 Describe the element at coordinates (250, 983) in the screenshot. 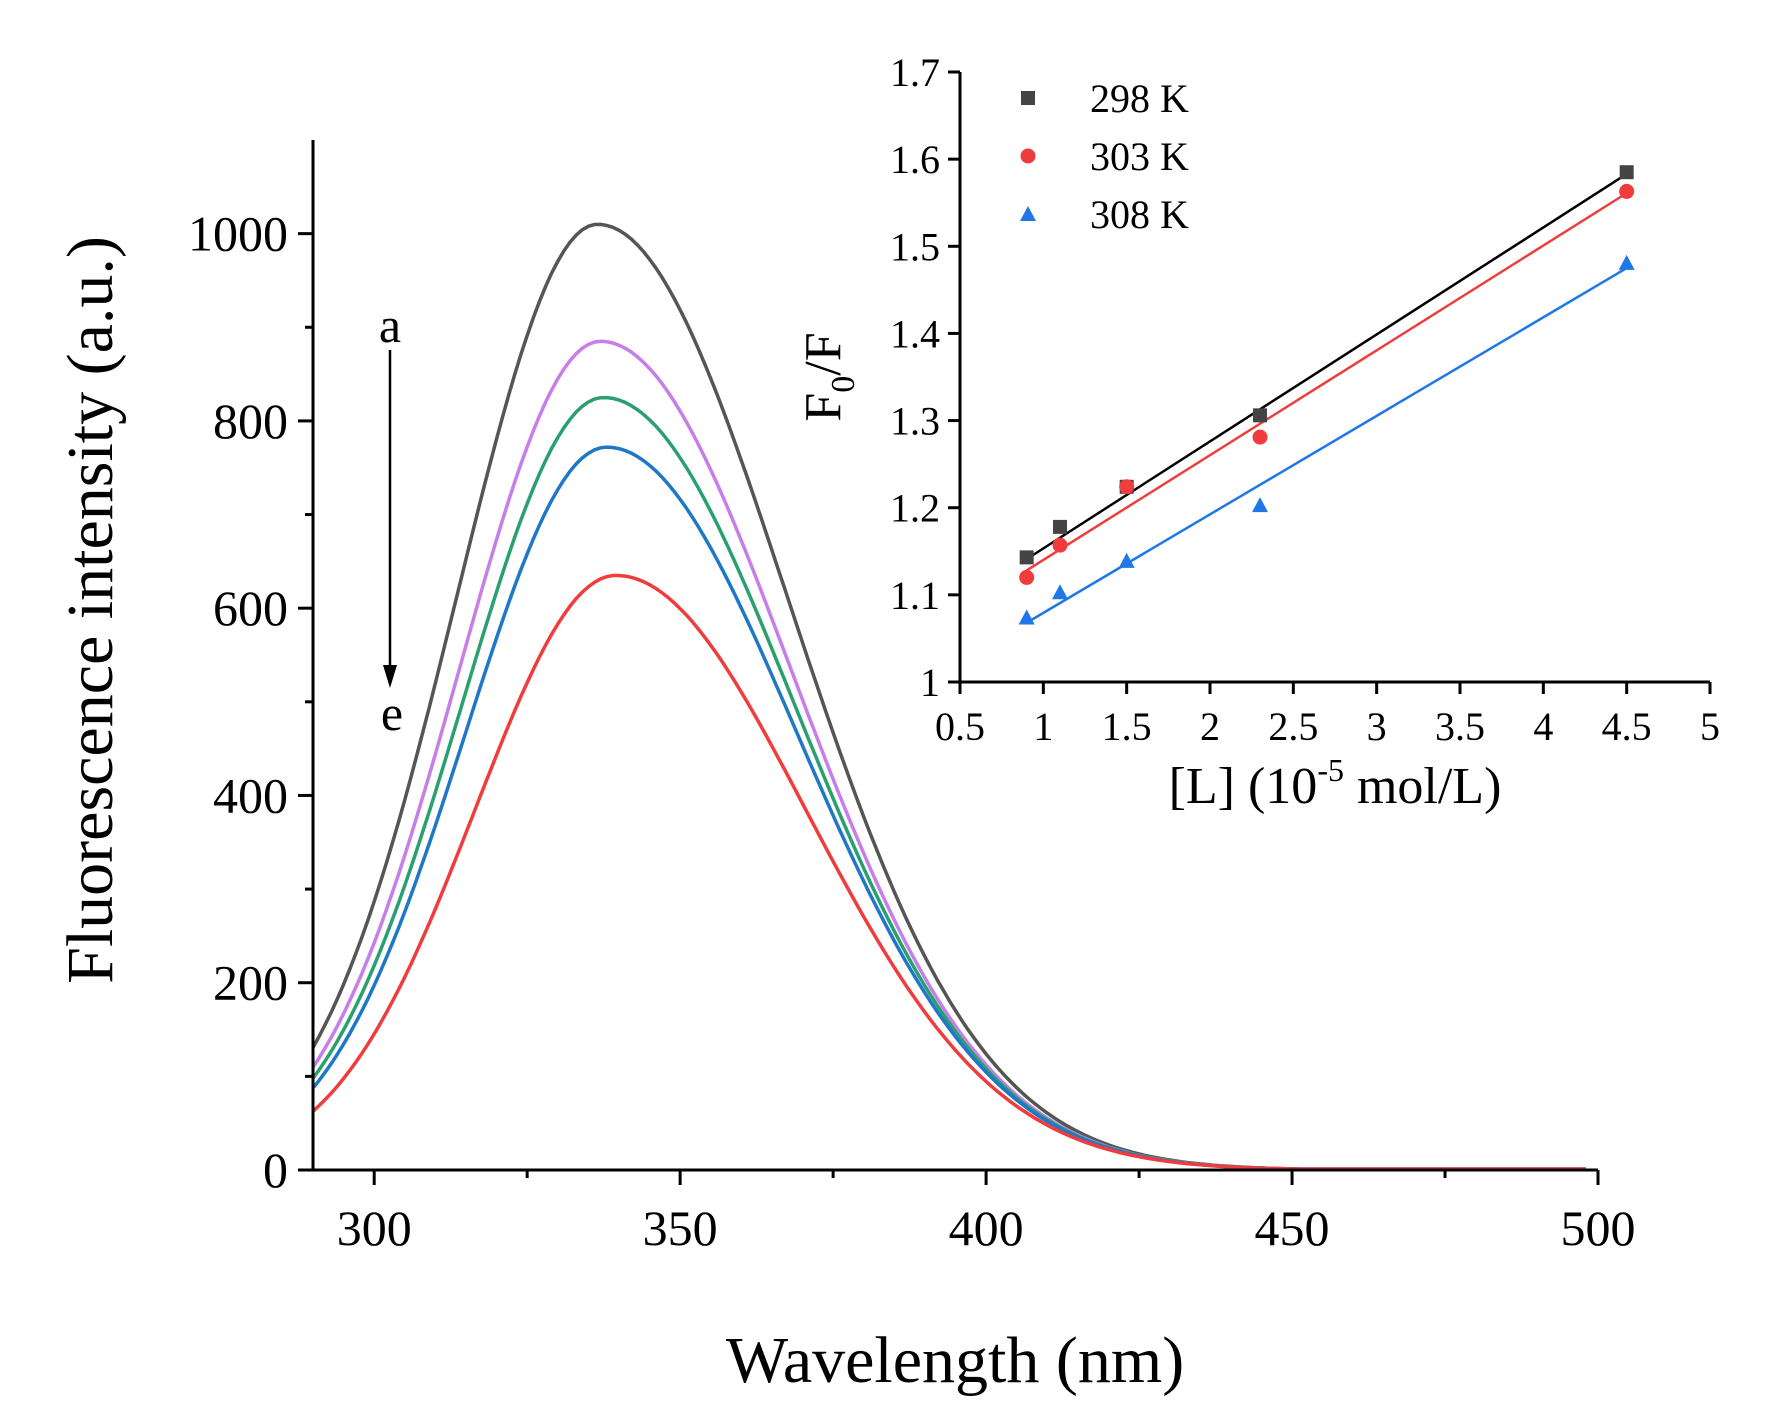

I see `main-y-tick-label: 200` at that location.